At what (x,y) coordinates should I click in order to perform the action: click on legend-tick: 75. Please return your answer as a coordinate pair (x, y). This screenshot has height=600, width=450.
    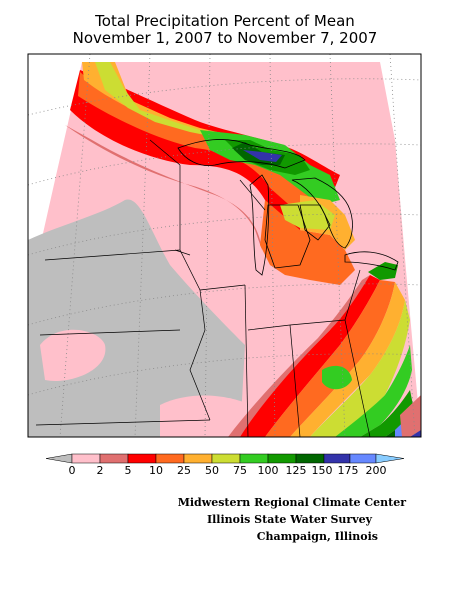
    Looking at the image, I should click on (240, 470).